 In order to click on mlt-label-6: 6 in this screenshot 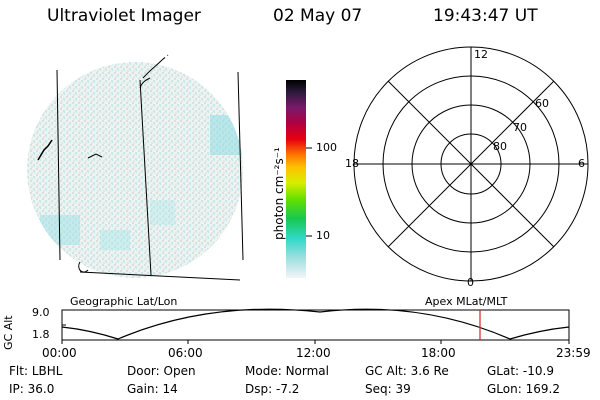, I will do `click(581, 163)`.